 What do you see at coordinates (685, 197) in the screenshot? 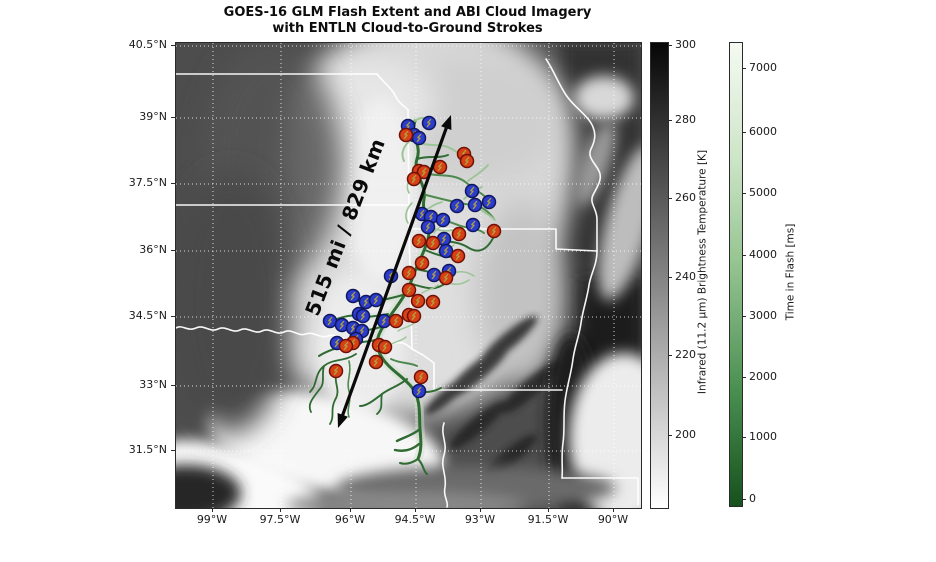
I see `colorbar-tick-label: 260` at bounding box center [685, 197].